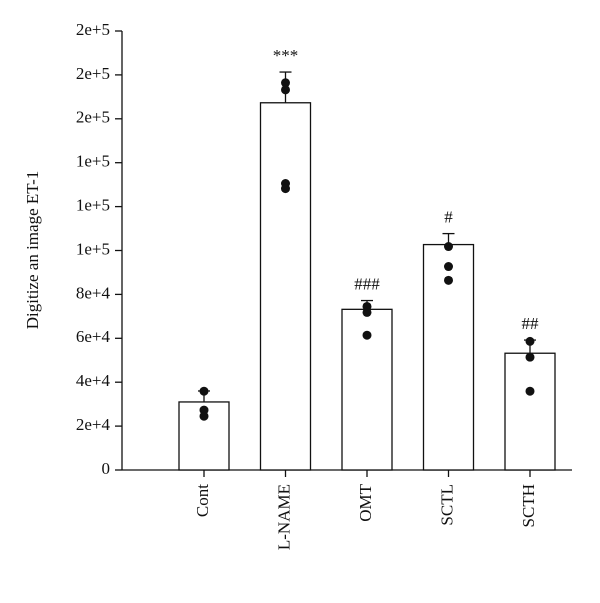  I want to click on x-tick-label: Cont, so click(202, 500).